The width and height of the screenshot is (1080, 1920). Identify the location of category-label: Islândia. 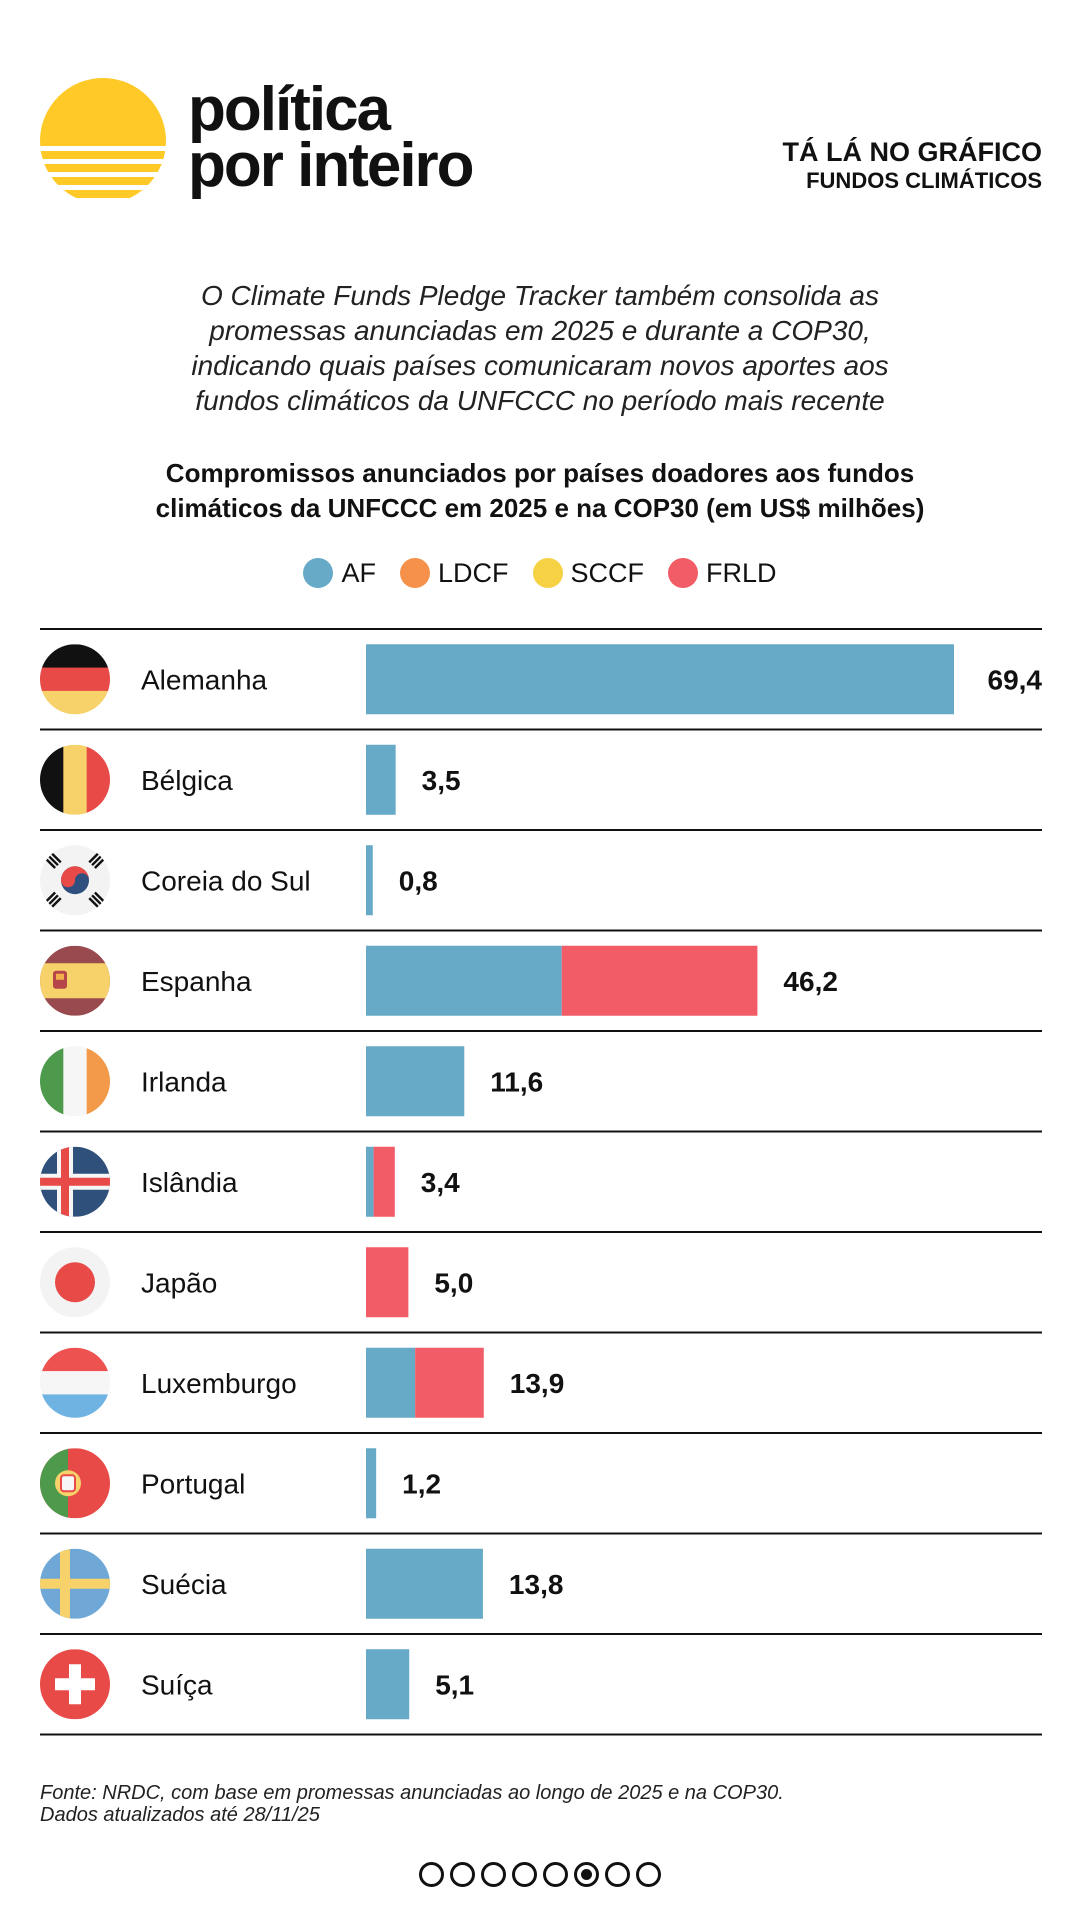
(189, 1182).